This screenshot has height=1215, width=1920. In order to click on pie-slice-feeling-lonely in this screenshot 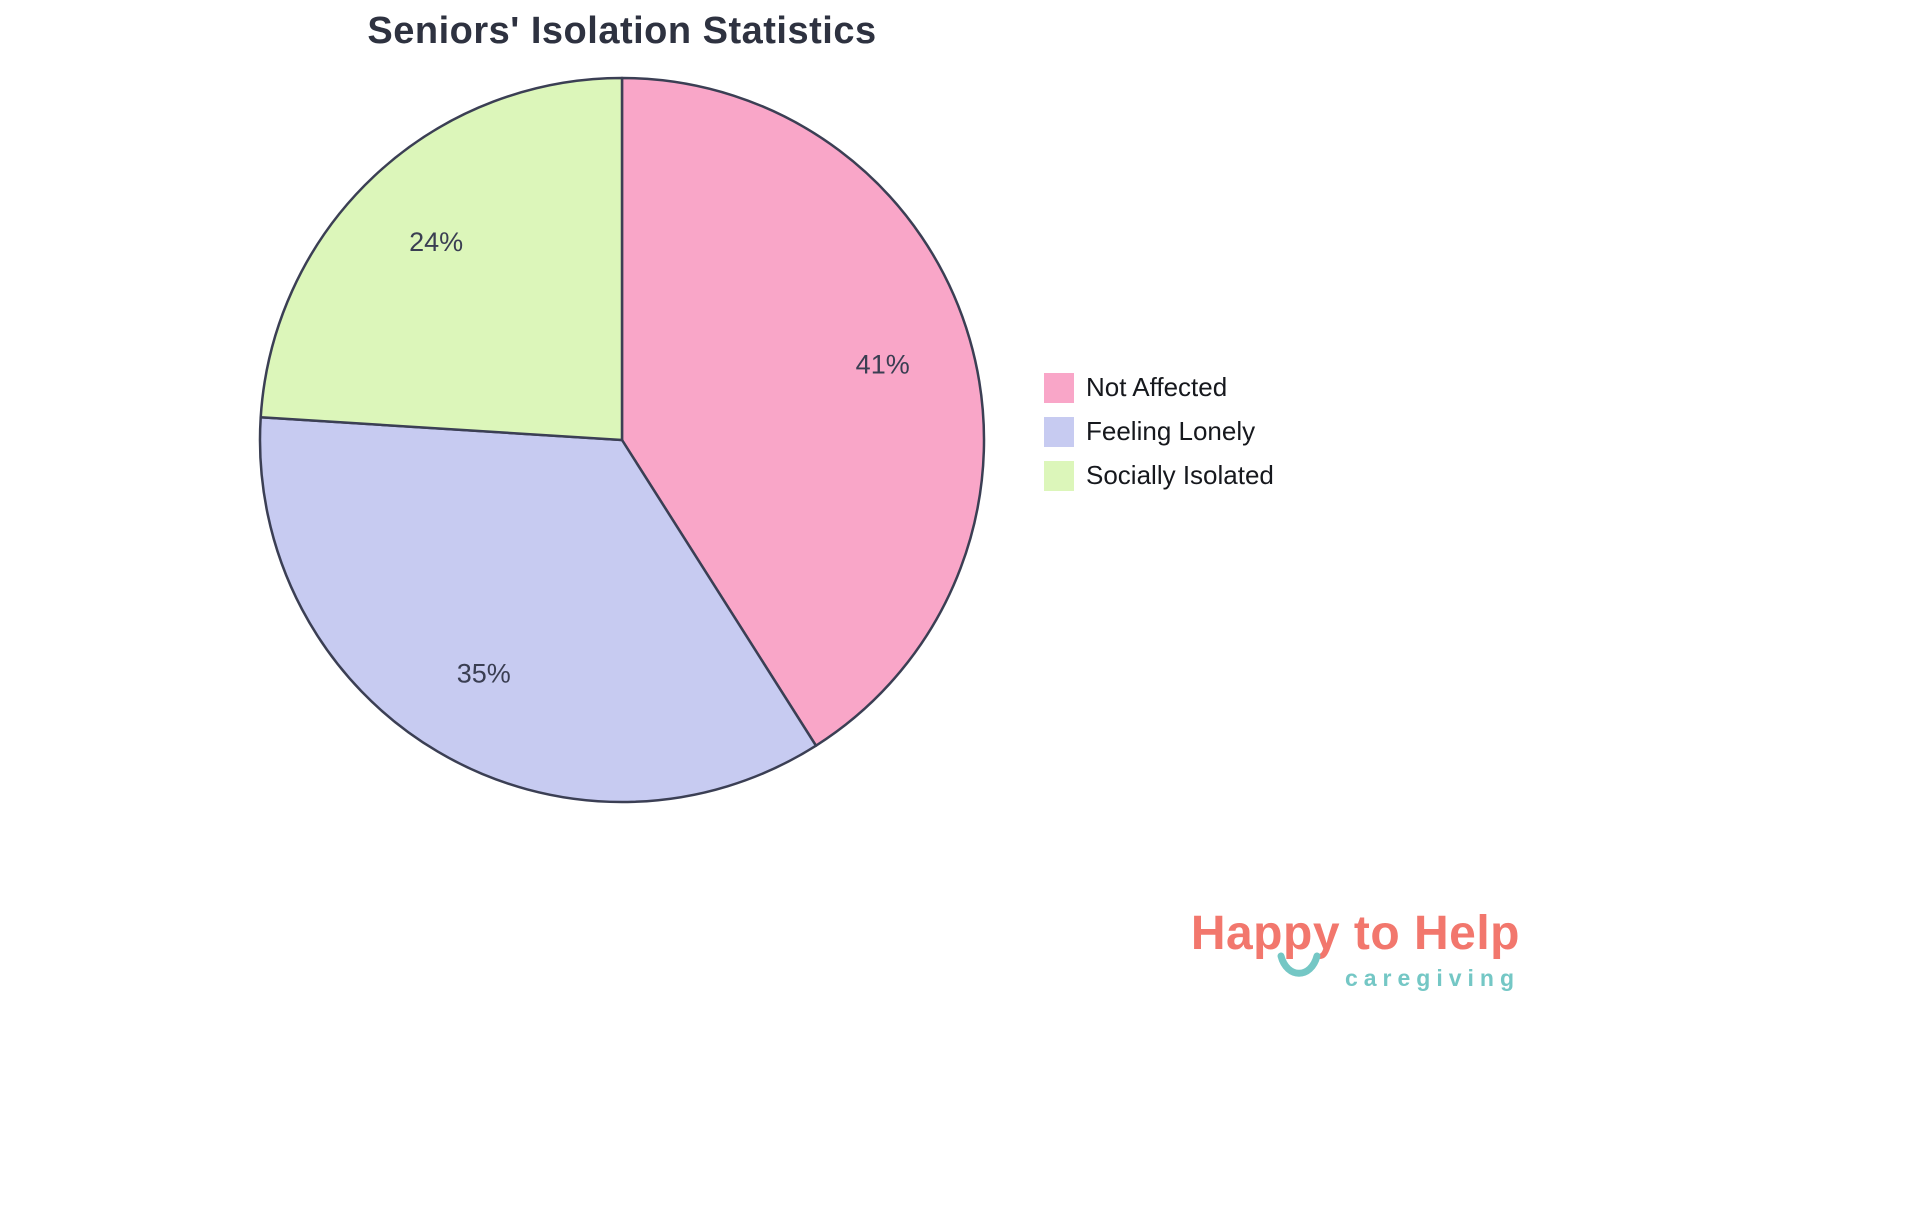, I will do `click(538, 610)`.